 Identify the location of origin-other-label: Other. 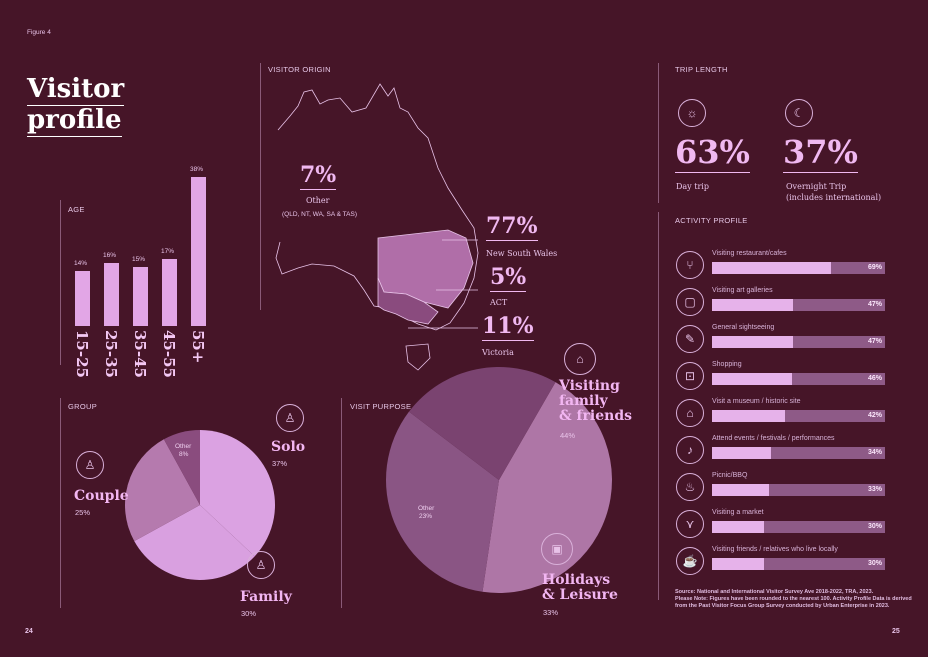
(318, 200).